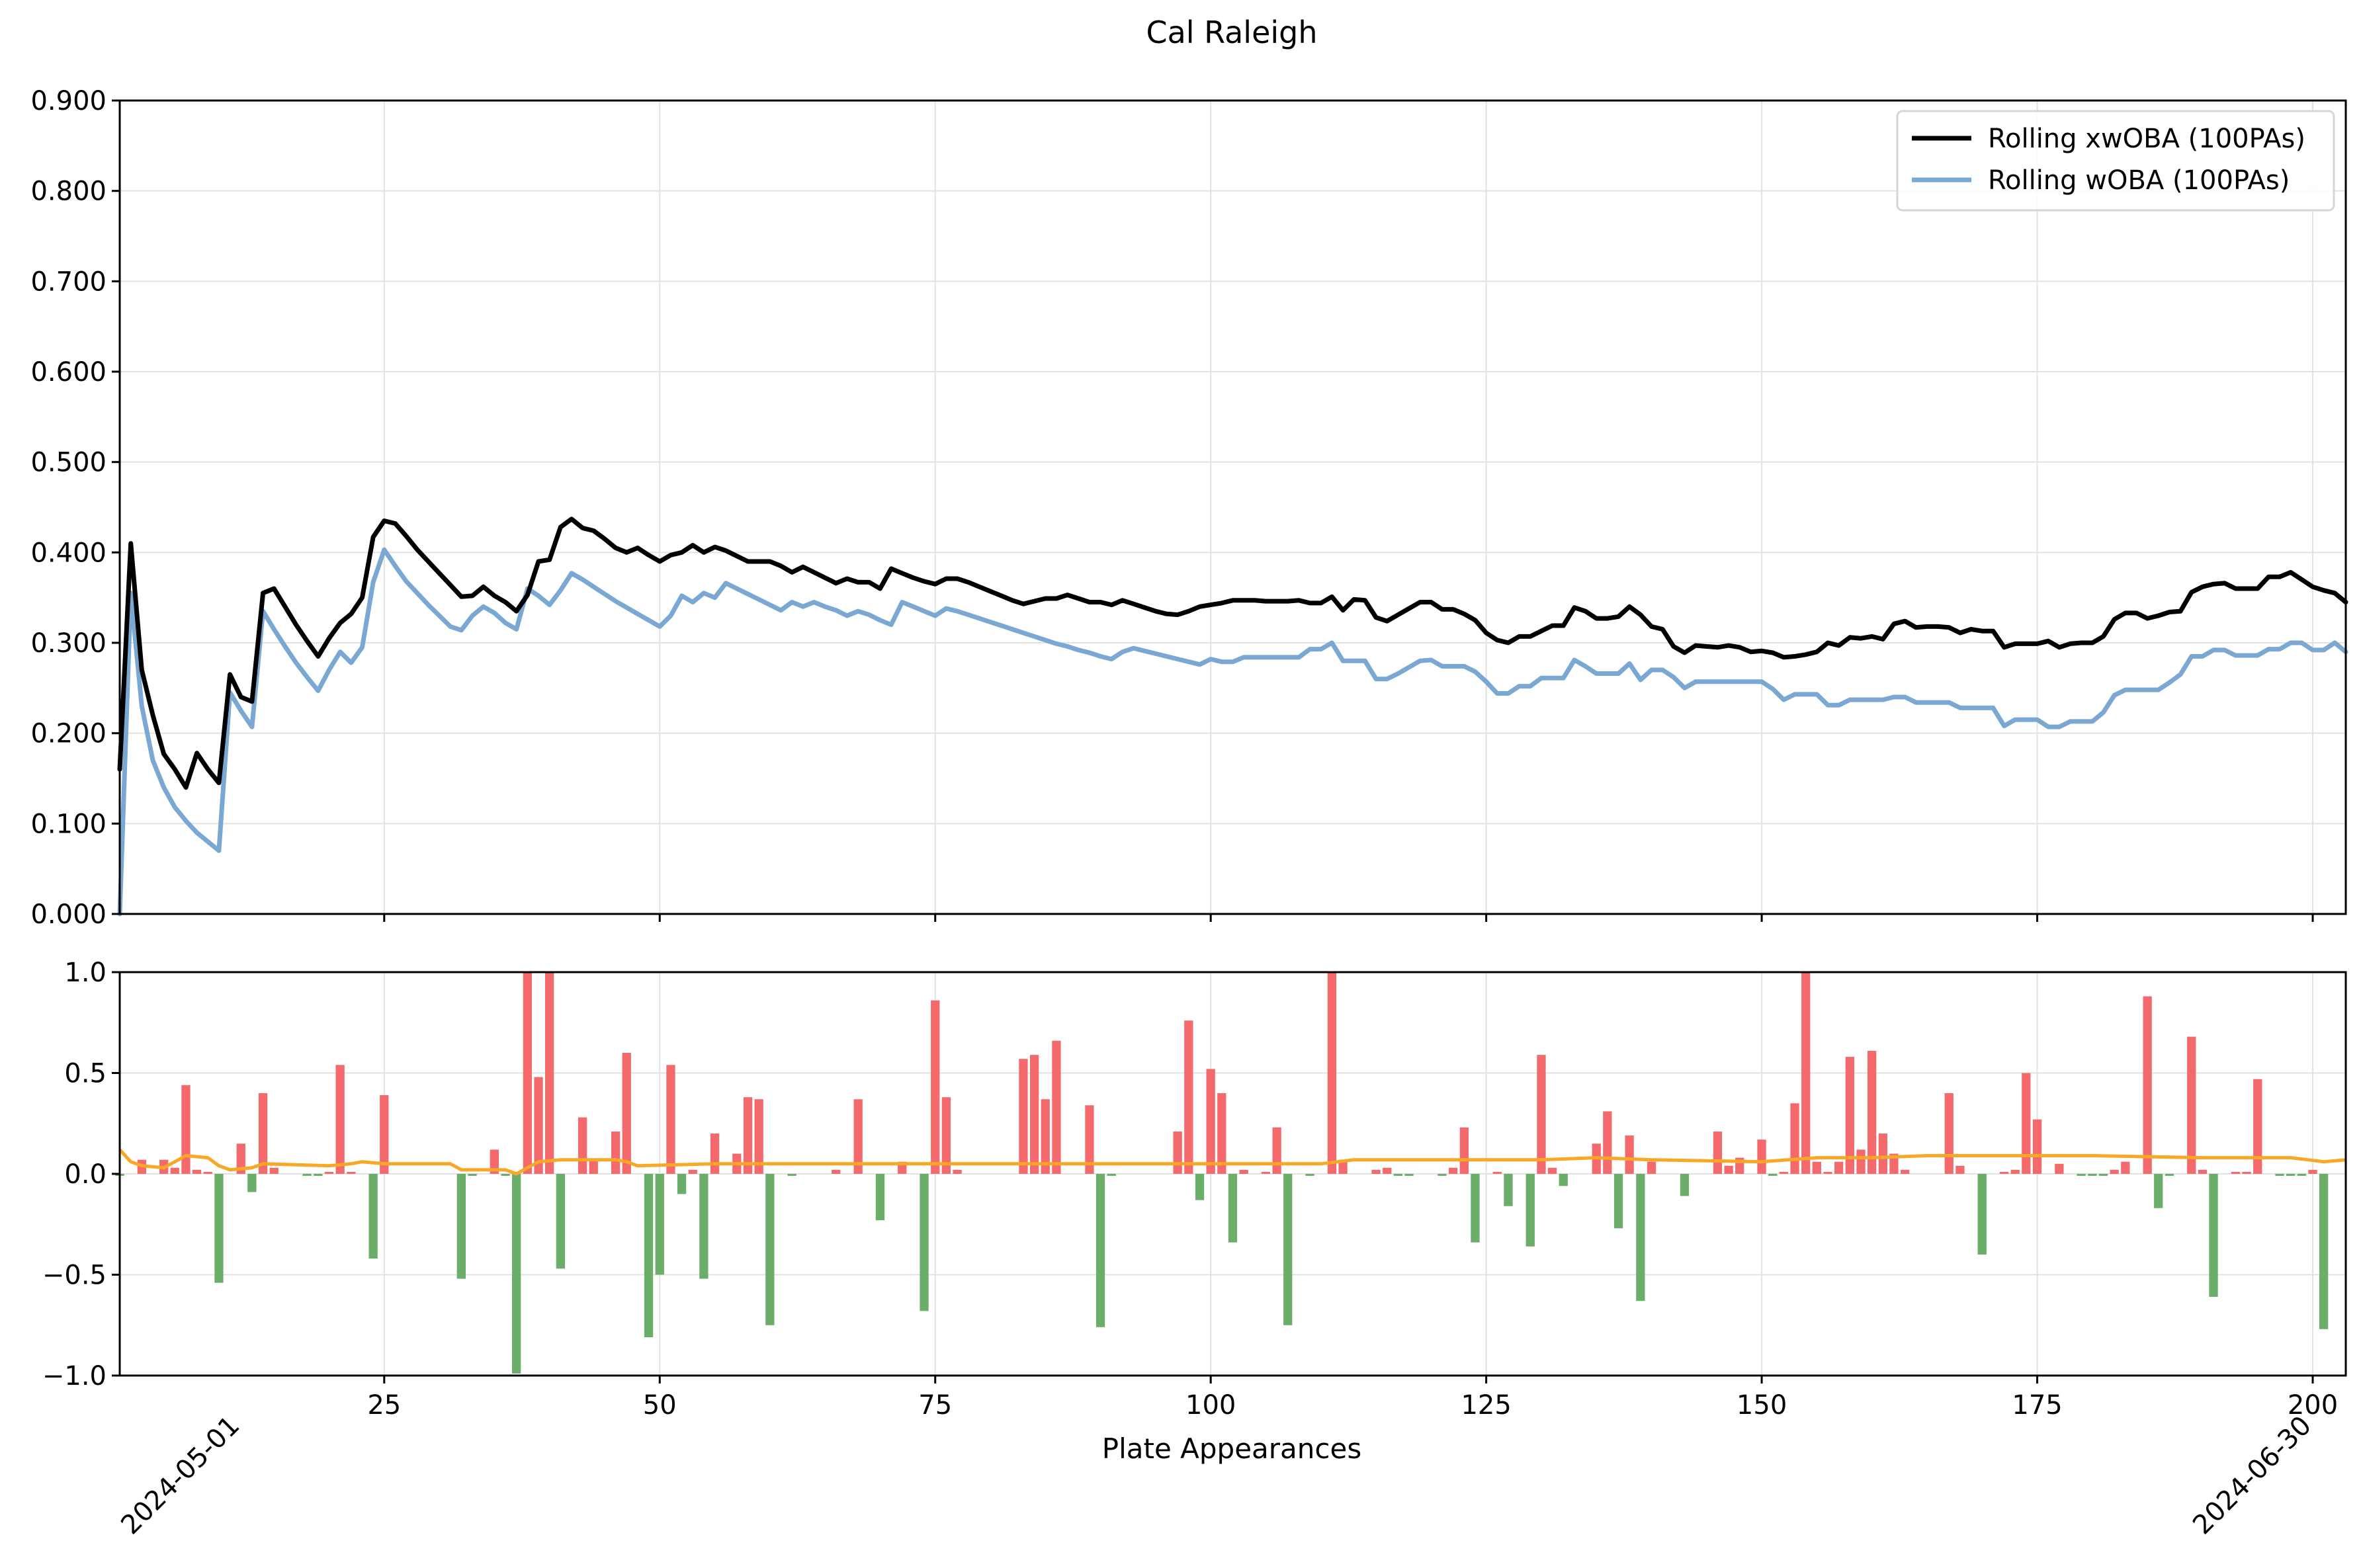  Describe the element at coordinates (660, 1405) in the screenshot. I see `bottom-x-tick-label: 50` at that location.